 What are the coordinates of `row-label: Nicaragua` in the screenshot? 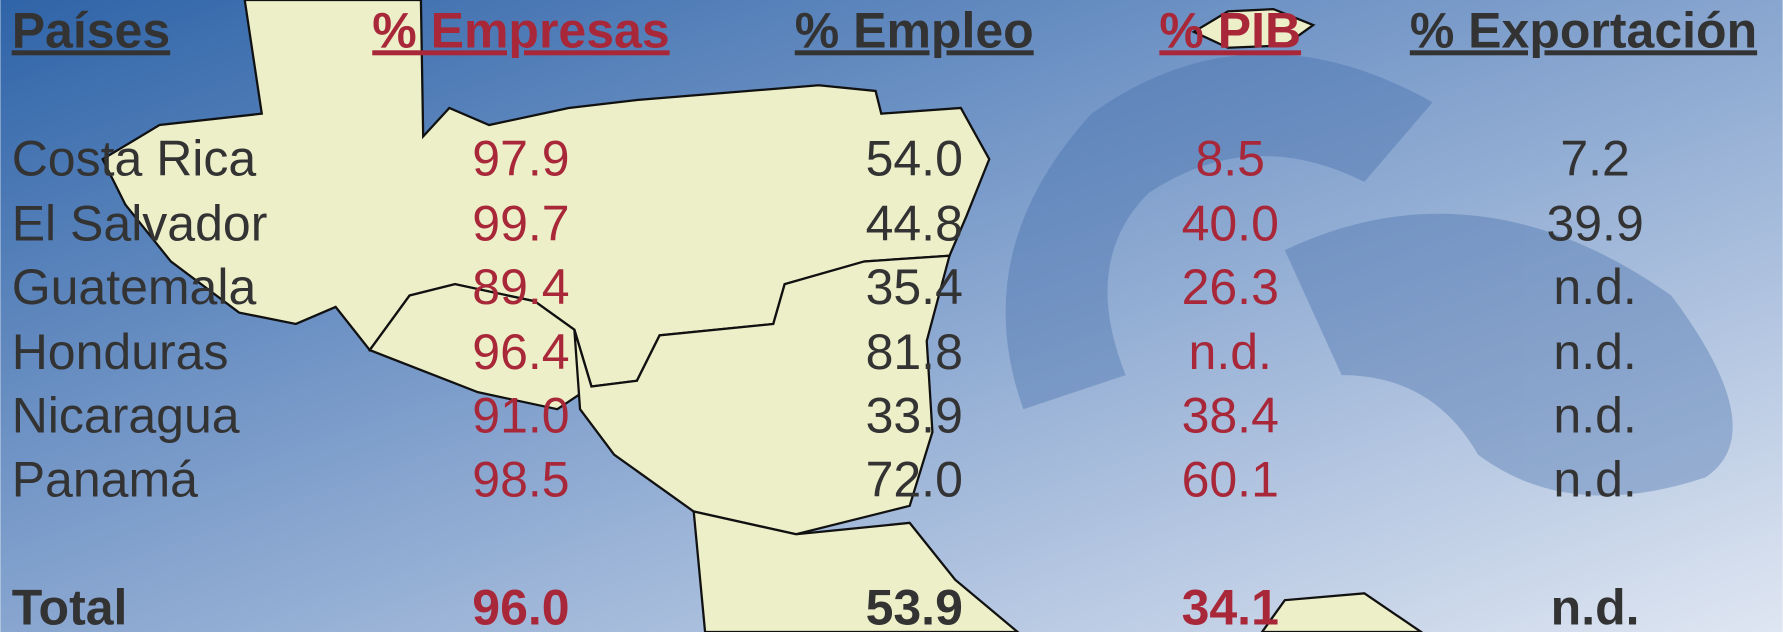 It's located at (126, 416).